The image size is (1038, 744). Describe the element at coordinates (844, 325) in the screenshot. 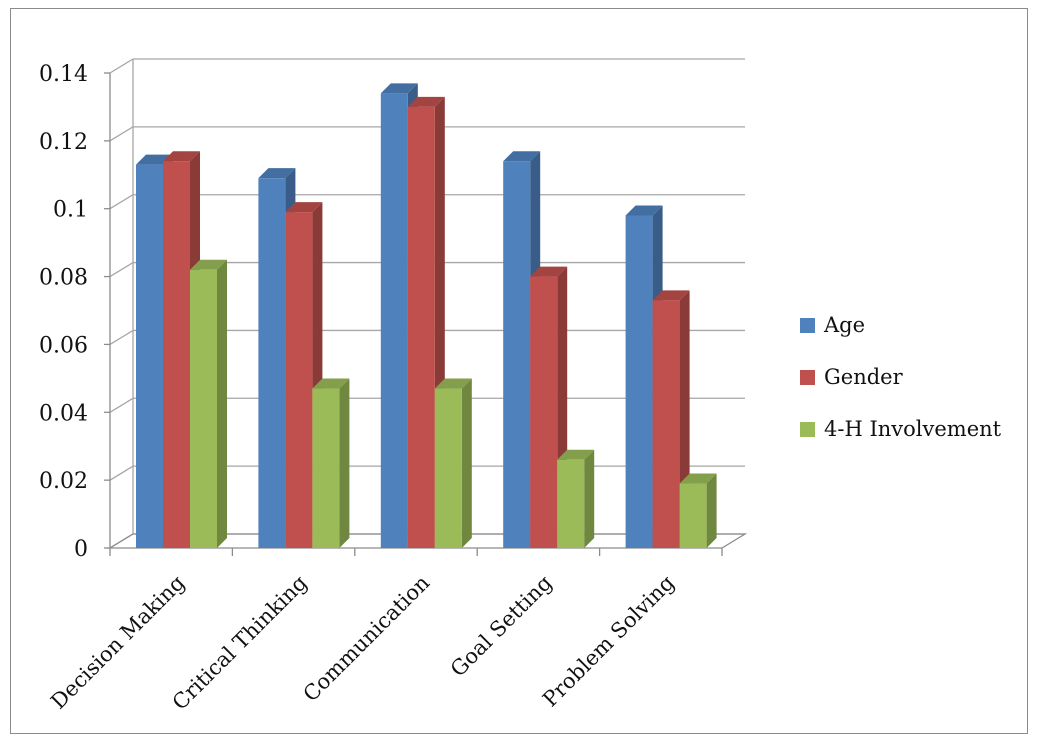

I see `legend-label: Age` at that location.